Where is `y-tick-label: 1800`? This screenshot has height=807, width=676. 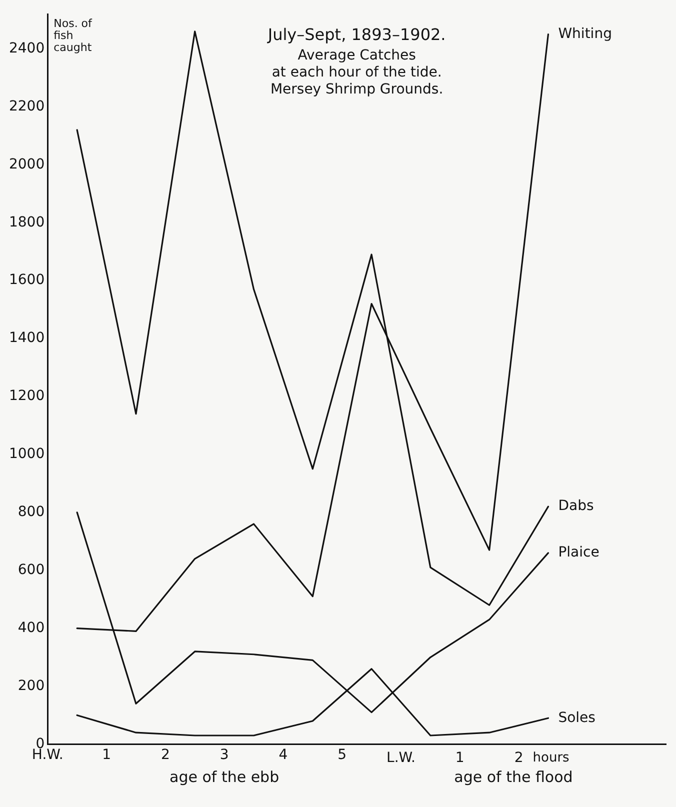
y-tick-label: 1800 is located at coordinates (26, 222).